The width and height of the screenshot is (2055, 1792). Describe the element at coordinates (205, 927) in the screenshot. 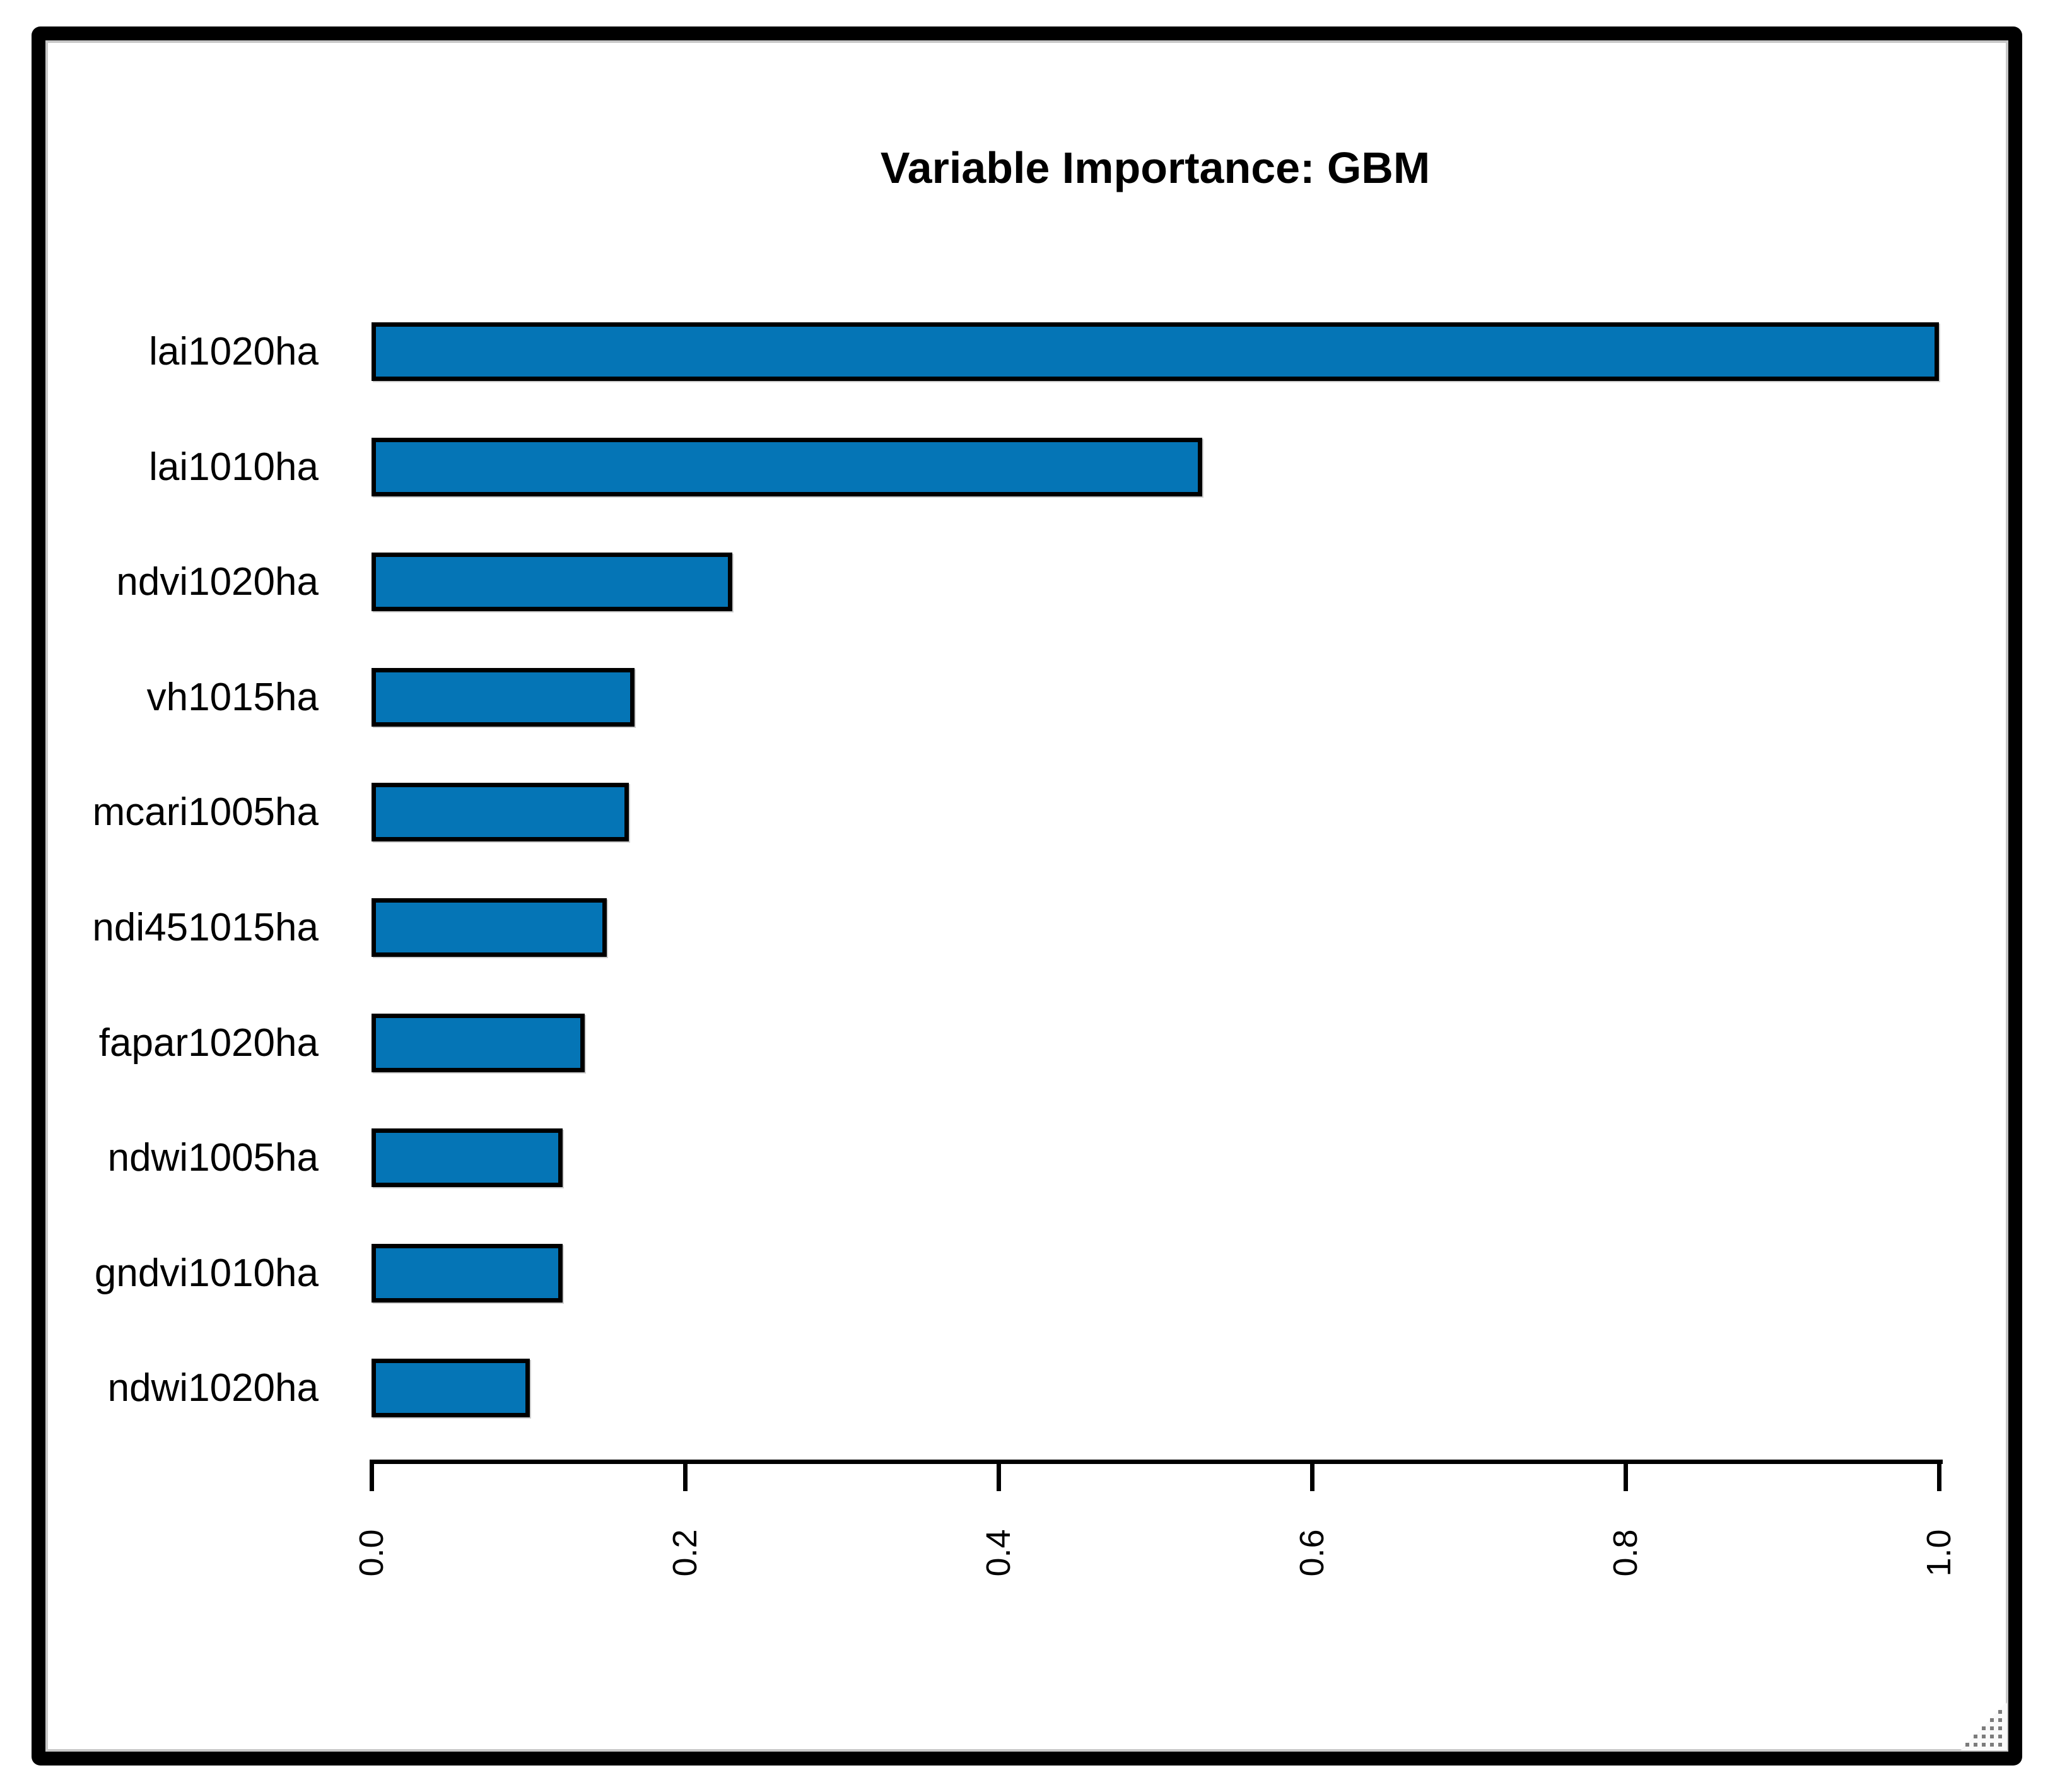

I see `y-label-ndi451015ha: ndi451015ha` at that location.